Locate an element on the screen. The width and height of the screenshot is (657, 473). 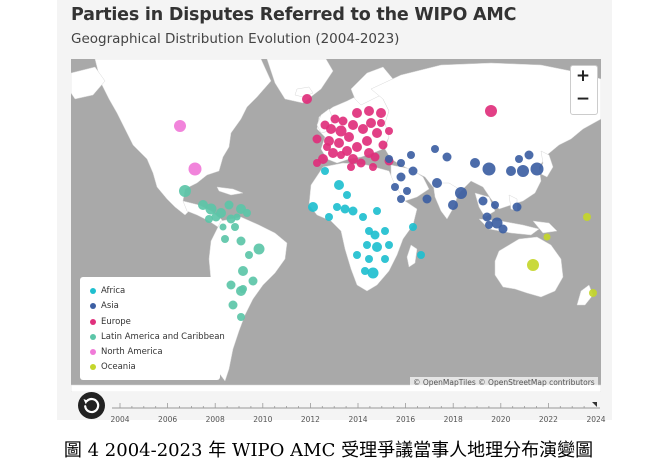
timeline-handle is located at coordinates (594, 404).